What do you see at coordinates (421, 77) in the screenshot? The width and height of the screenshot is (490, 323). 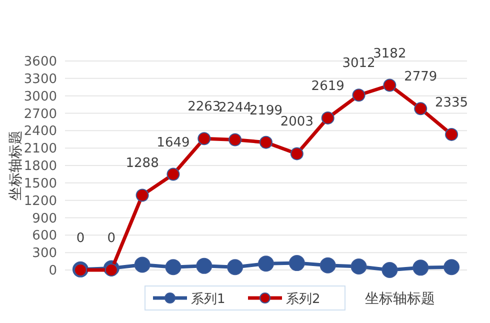 I see `data-label: 2779` at bounding box center [421, 77].